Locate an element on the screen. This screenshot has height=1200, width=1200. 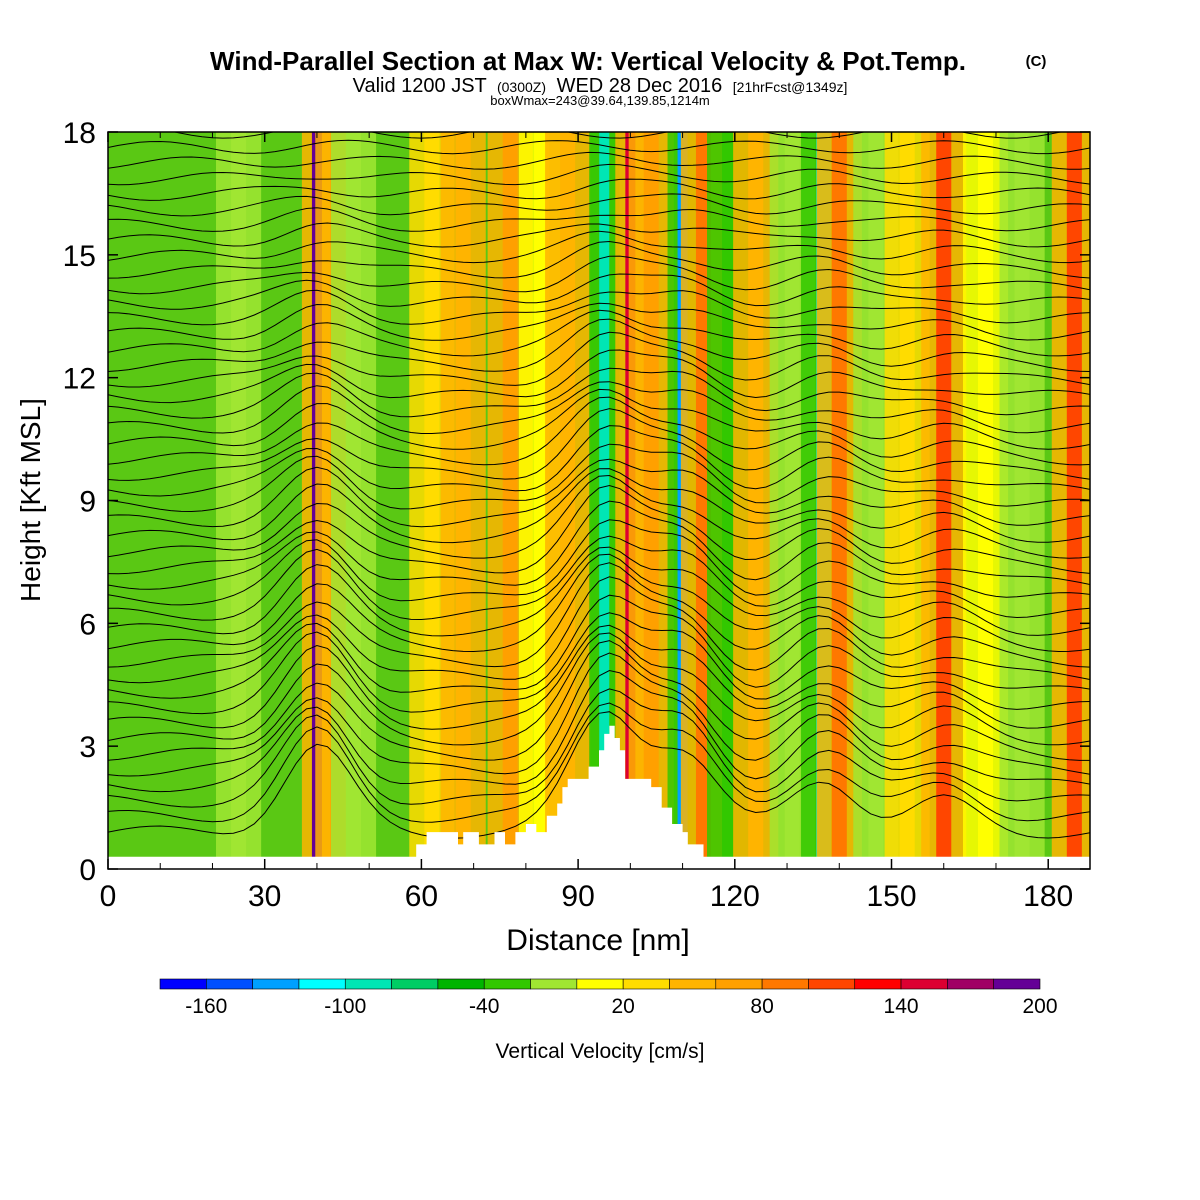
colorbar-tick-label: 200 is located at coordinates (1039, 1006).